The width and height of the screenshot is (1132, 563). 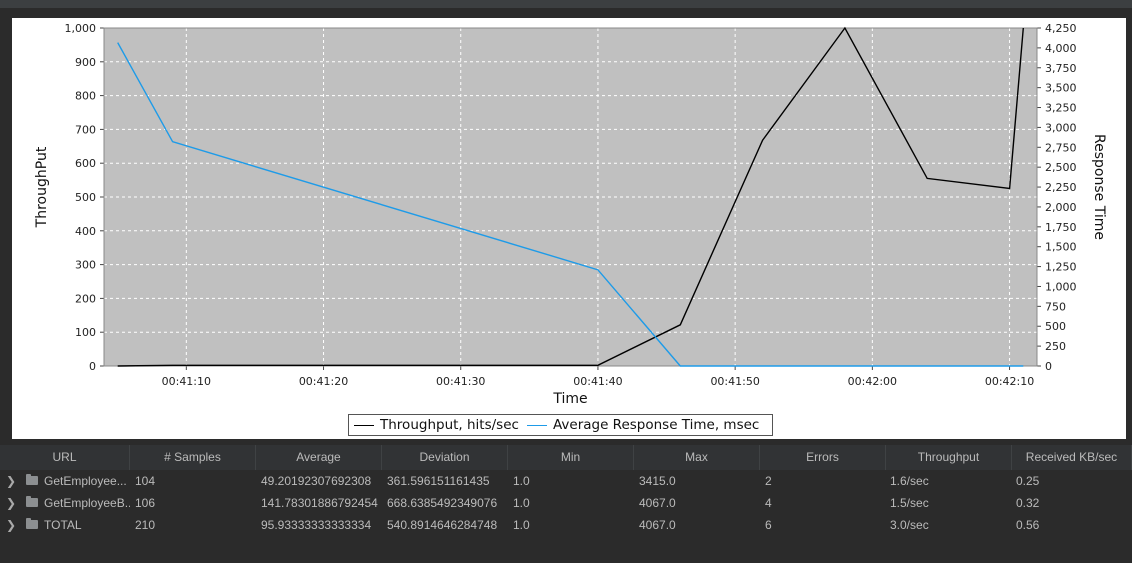 I want to click on column-header-deviation: Deviation, so click(x=445, y=457).